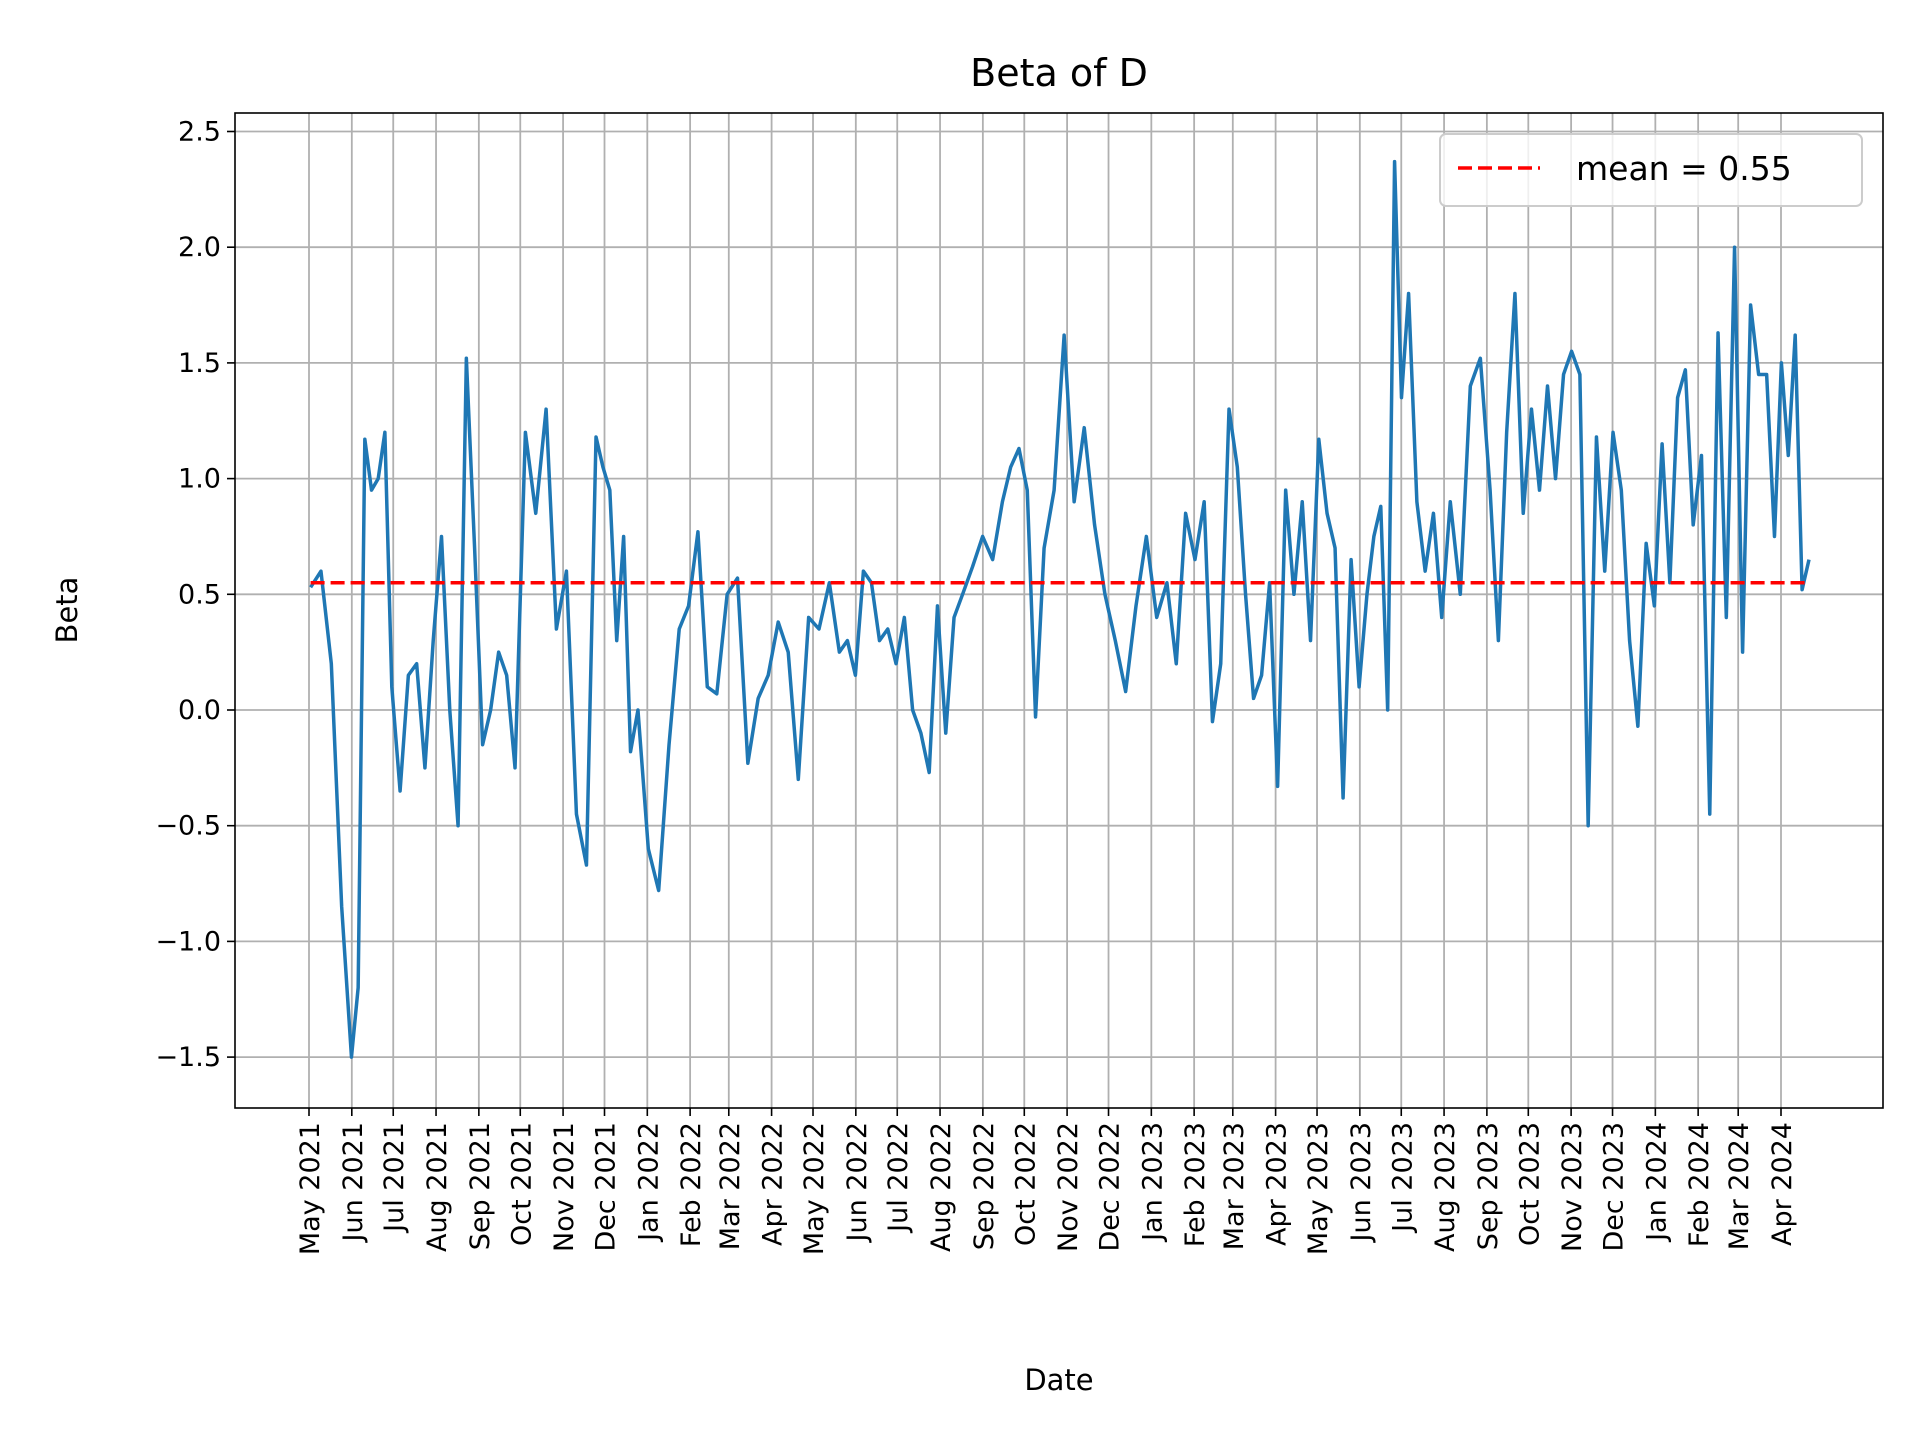 This screenshot has height=1444, width=1920. Describe the element at coordinates (394, 1178) in the screenshot. I see `x-tick-label: Jul 2021` at that location.